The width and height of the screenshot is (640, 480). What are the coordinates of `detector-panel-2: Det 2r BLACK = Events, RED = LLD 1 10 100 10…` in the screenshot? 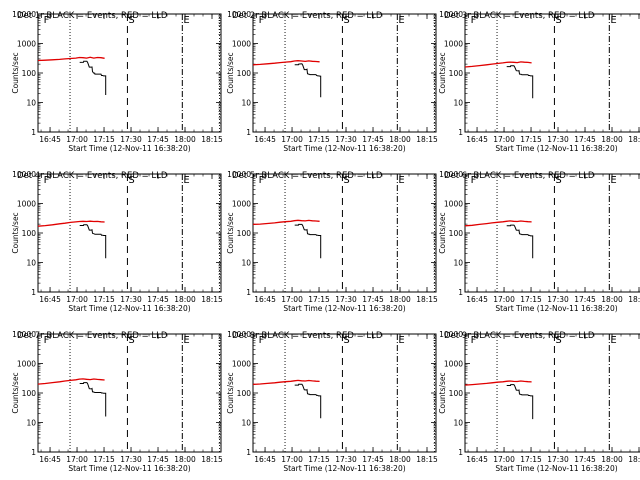 It's located at (332, 81).